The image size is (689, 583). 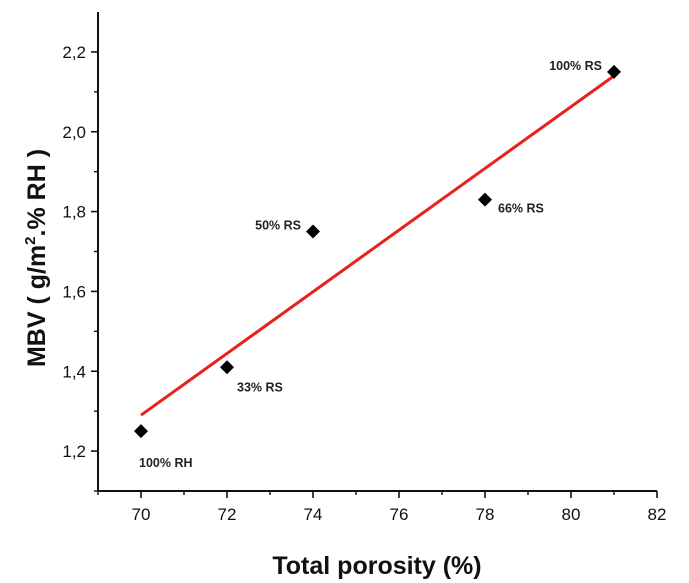 I want to click on y-tick-label: 2,2, so click(x=74, y=52).